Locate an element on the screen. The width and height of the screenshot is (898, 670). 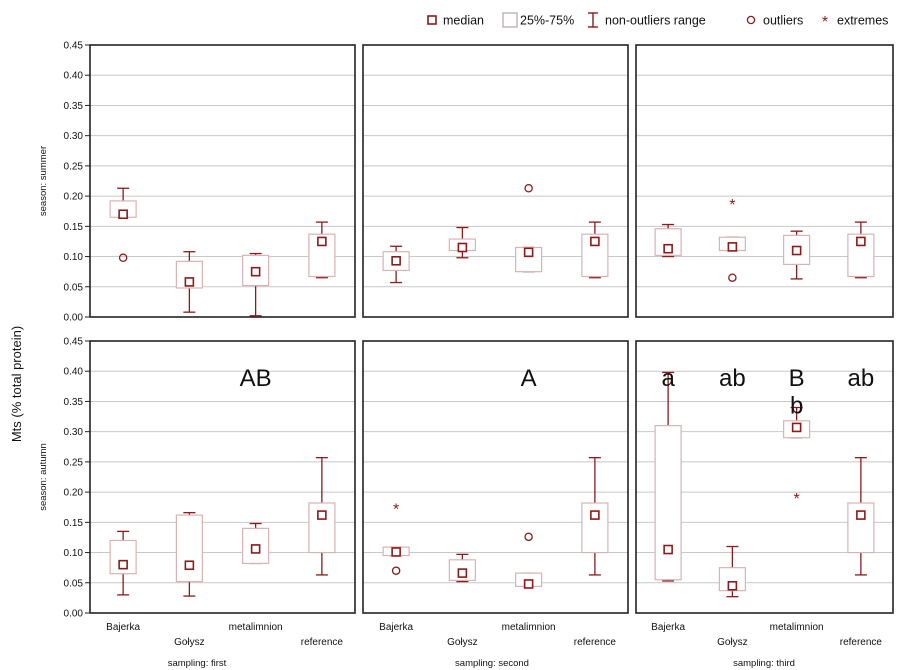
legend-label: non-outliers range is located at coordinates (655, 21).